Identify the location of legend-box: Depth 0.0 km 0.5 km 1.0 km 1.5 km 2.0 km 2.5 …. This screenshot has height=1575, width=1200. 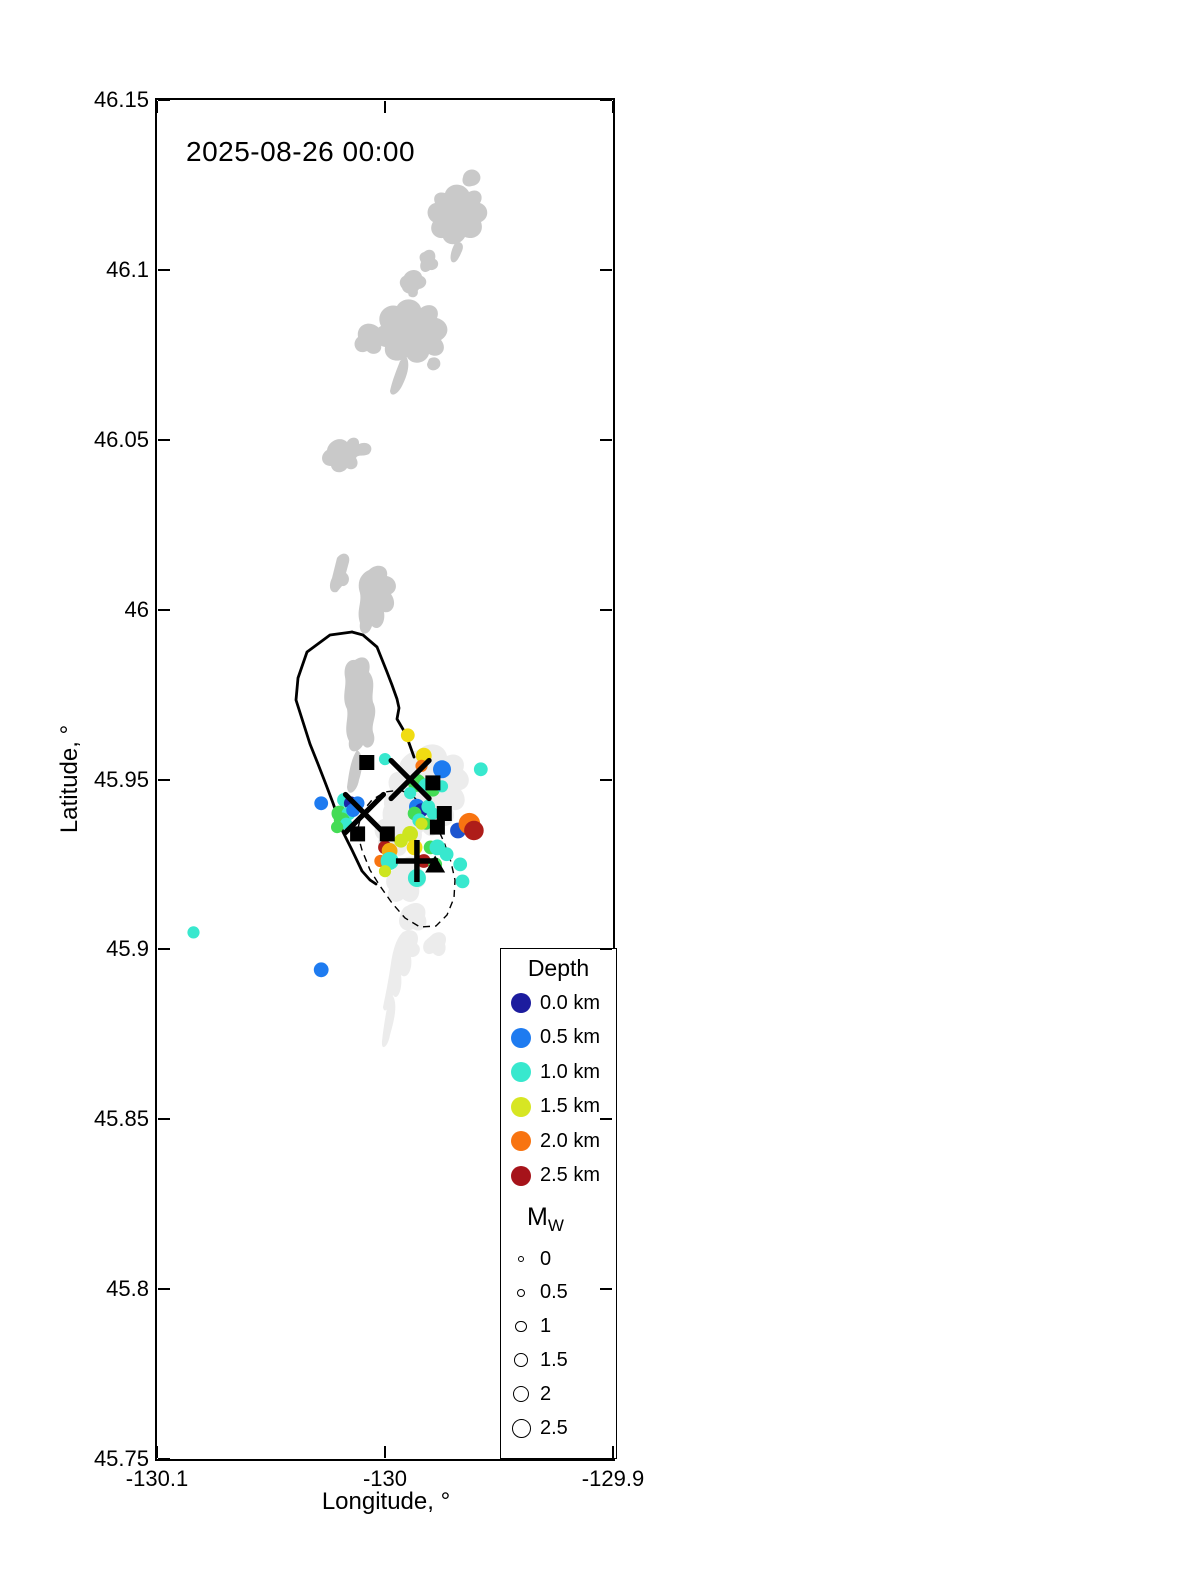
(558, 1203).